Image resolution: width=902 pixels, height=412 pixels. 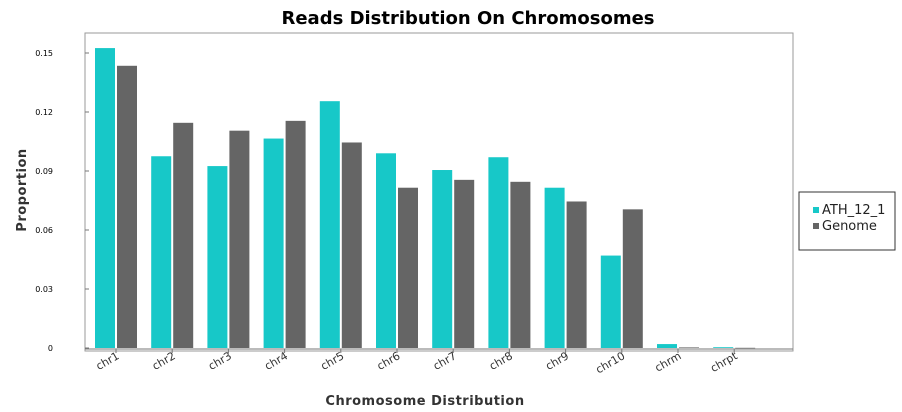 I want to click on y-tick-label: 0, so click(x=50, y=348).